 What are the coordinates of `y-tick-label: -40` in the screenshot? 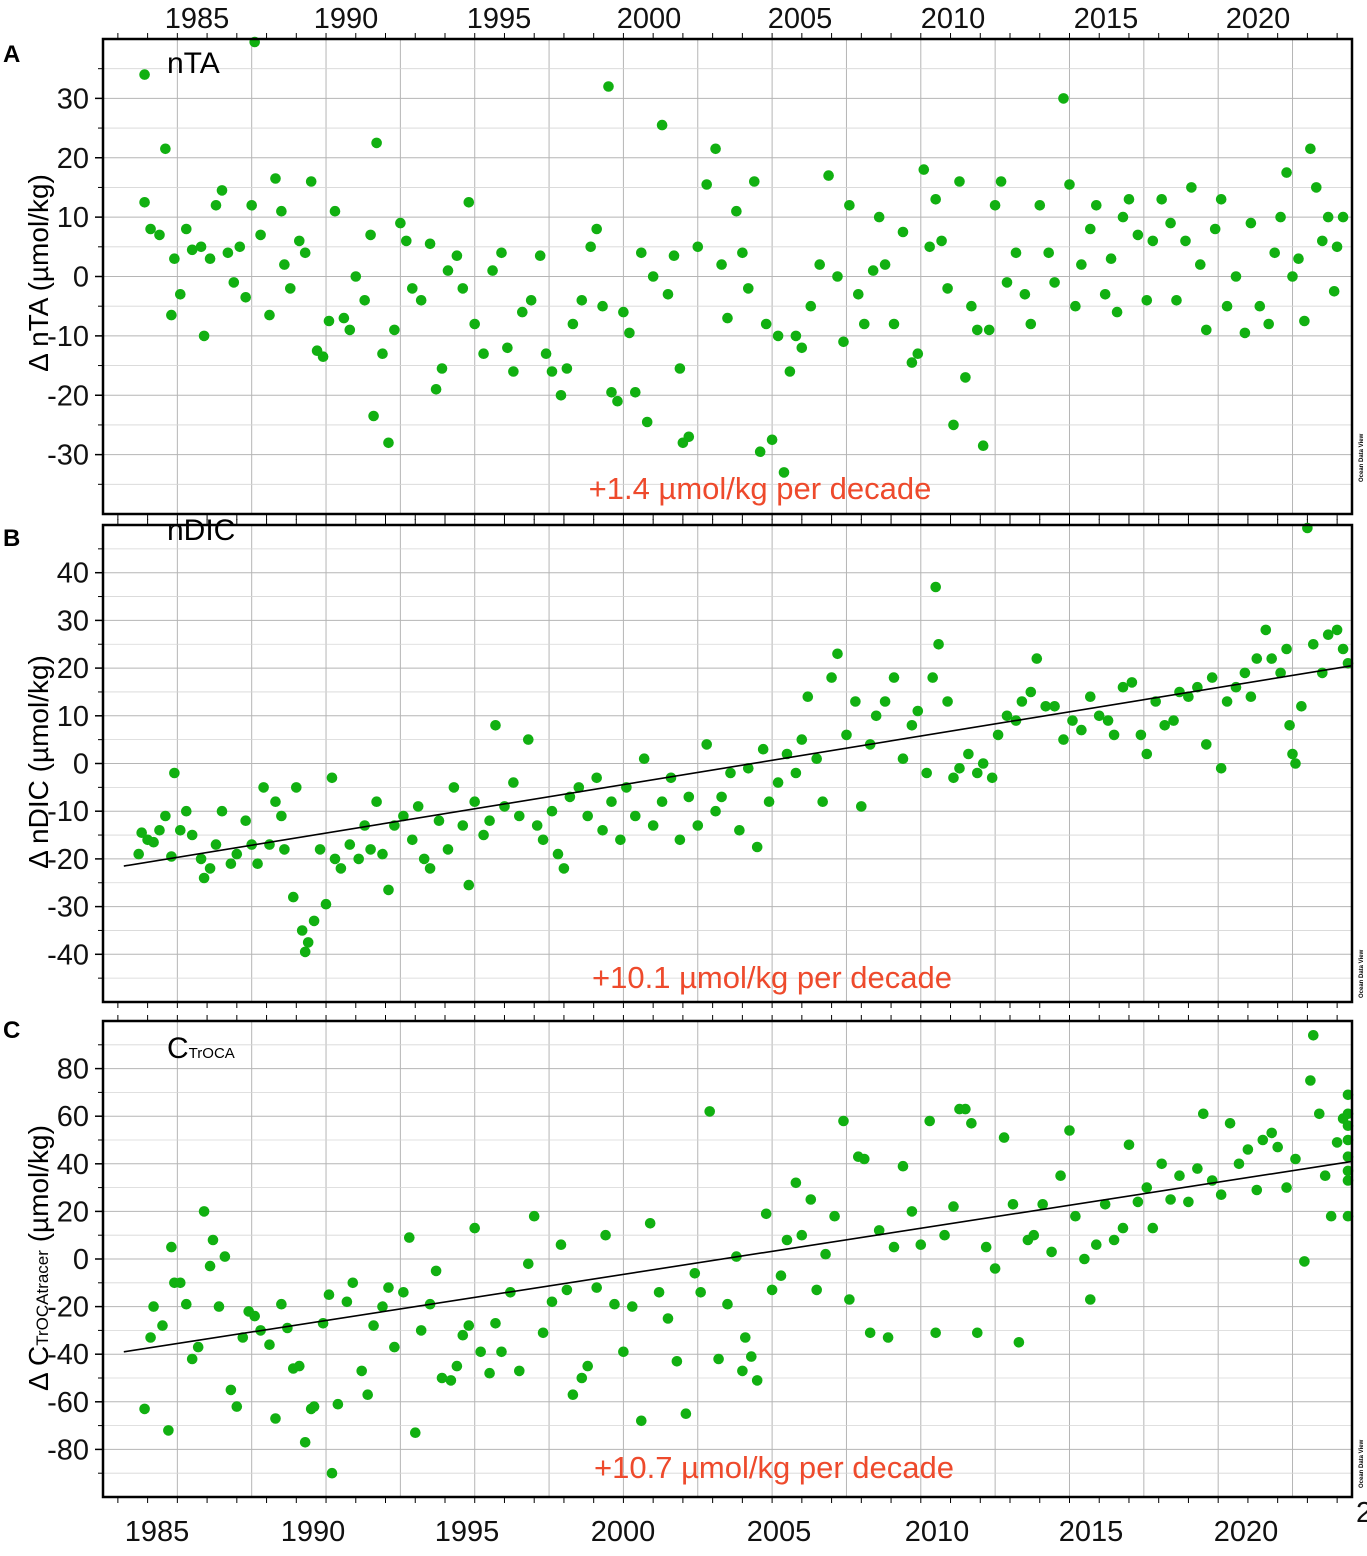 It's located at (68, 1355).